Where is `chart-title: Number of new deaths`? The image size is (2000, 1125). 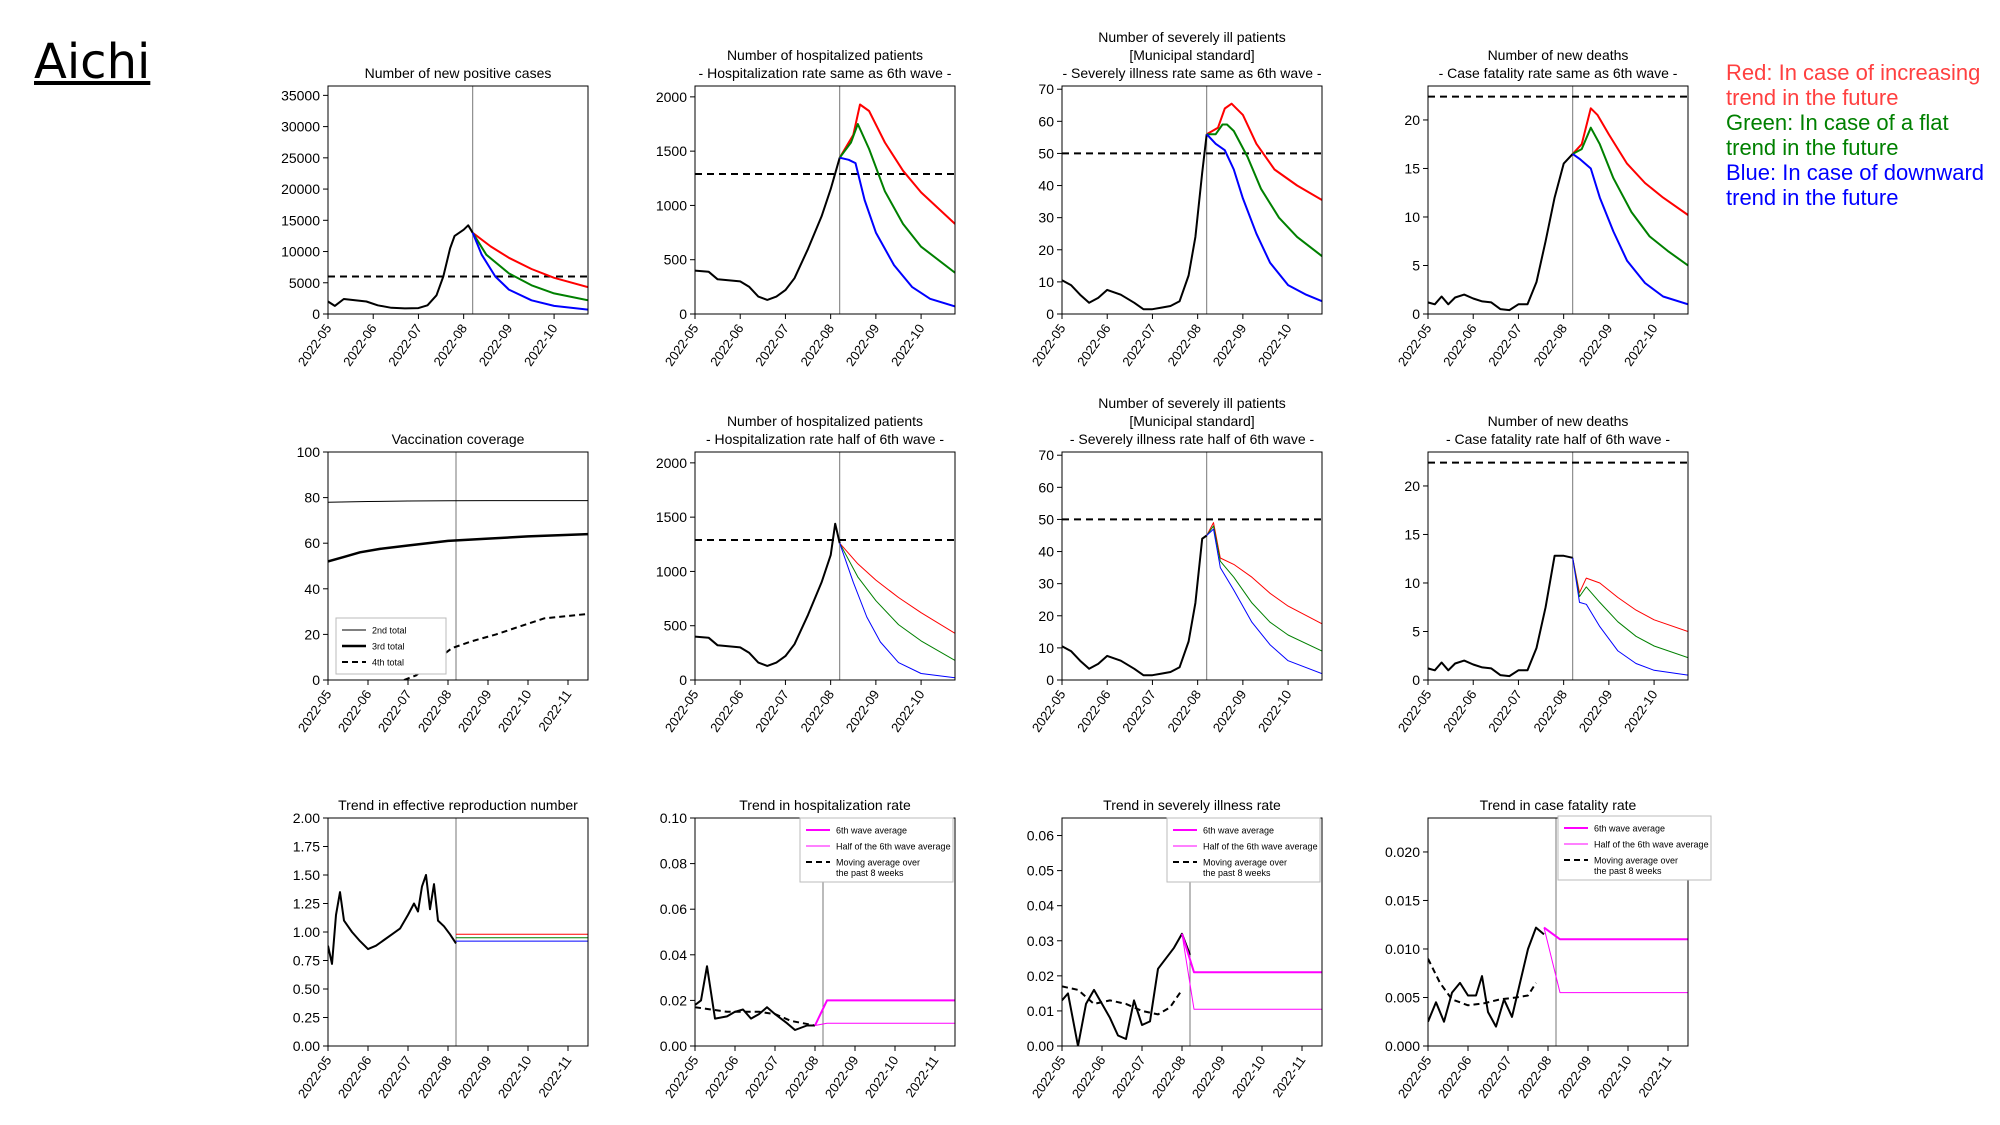
chart-title: Number of new deaths is located at coordinates (1558, 55).